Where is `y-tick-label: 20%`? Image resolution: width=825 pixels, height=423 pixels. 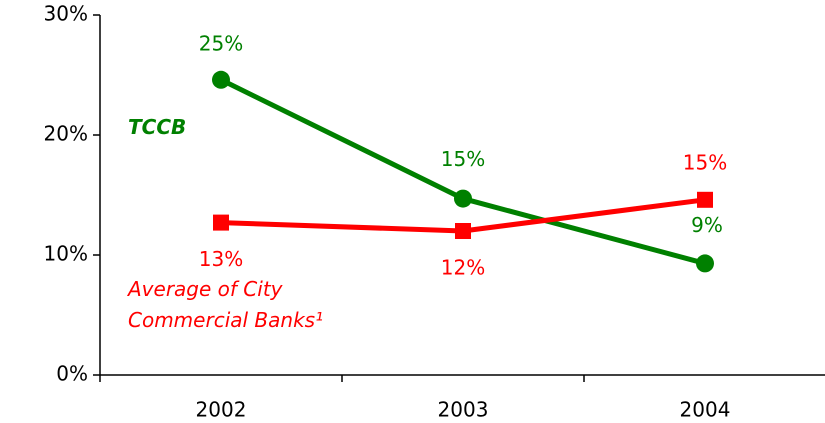
y-tick-label: 20% is located at coordinates (66, 134).